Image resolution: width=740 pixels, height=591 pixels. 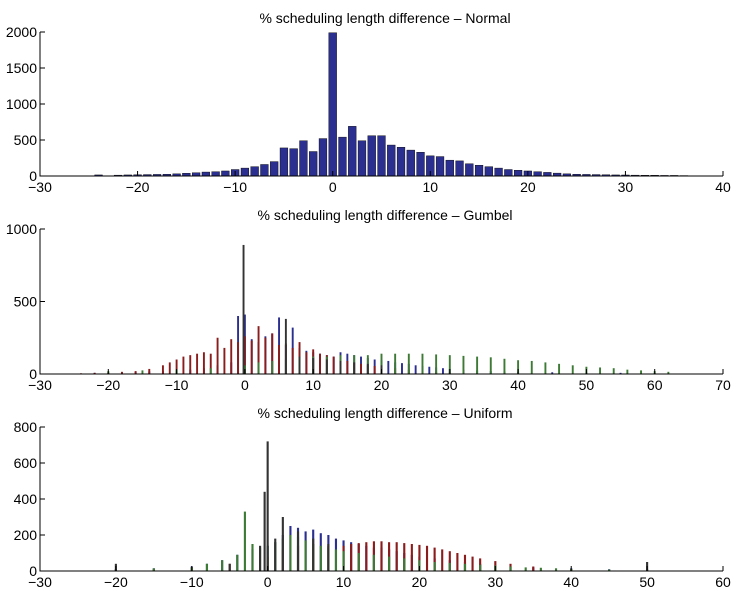 What do you see at coordinates (116, 582) in the screenshot?
I see `x-tick-label-uniform: −20` at bounding box center [116, 582].